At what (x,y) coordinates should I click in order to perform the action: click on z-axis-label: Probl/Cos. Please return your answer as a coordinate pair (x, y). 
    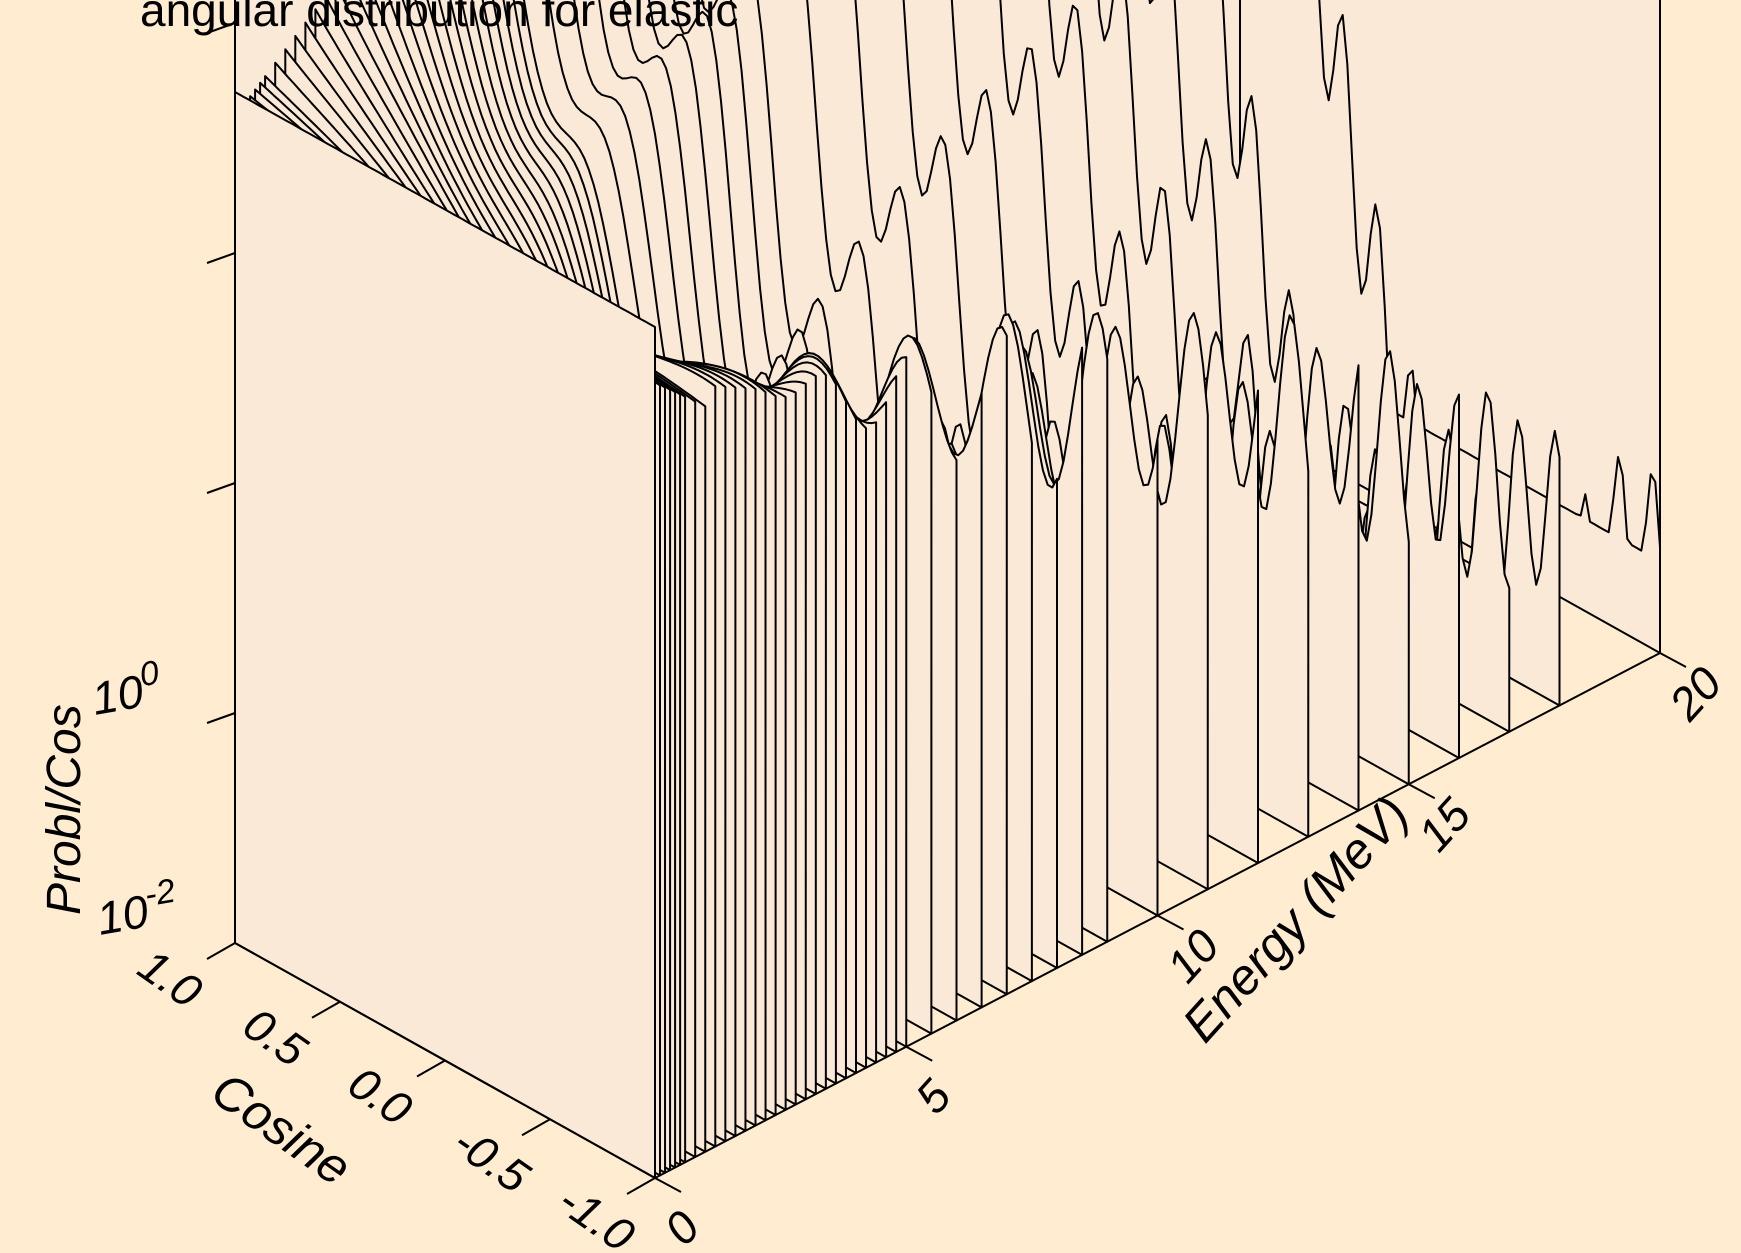
    Looking at the image, I should click on (64, 809).